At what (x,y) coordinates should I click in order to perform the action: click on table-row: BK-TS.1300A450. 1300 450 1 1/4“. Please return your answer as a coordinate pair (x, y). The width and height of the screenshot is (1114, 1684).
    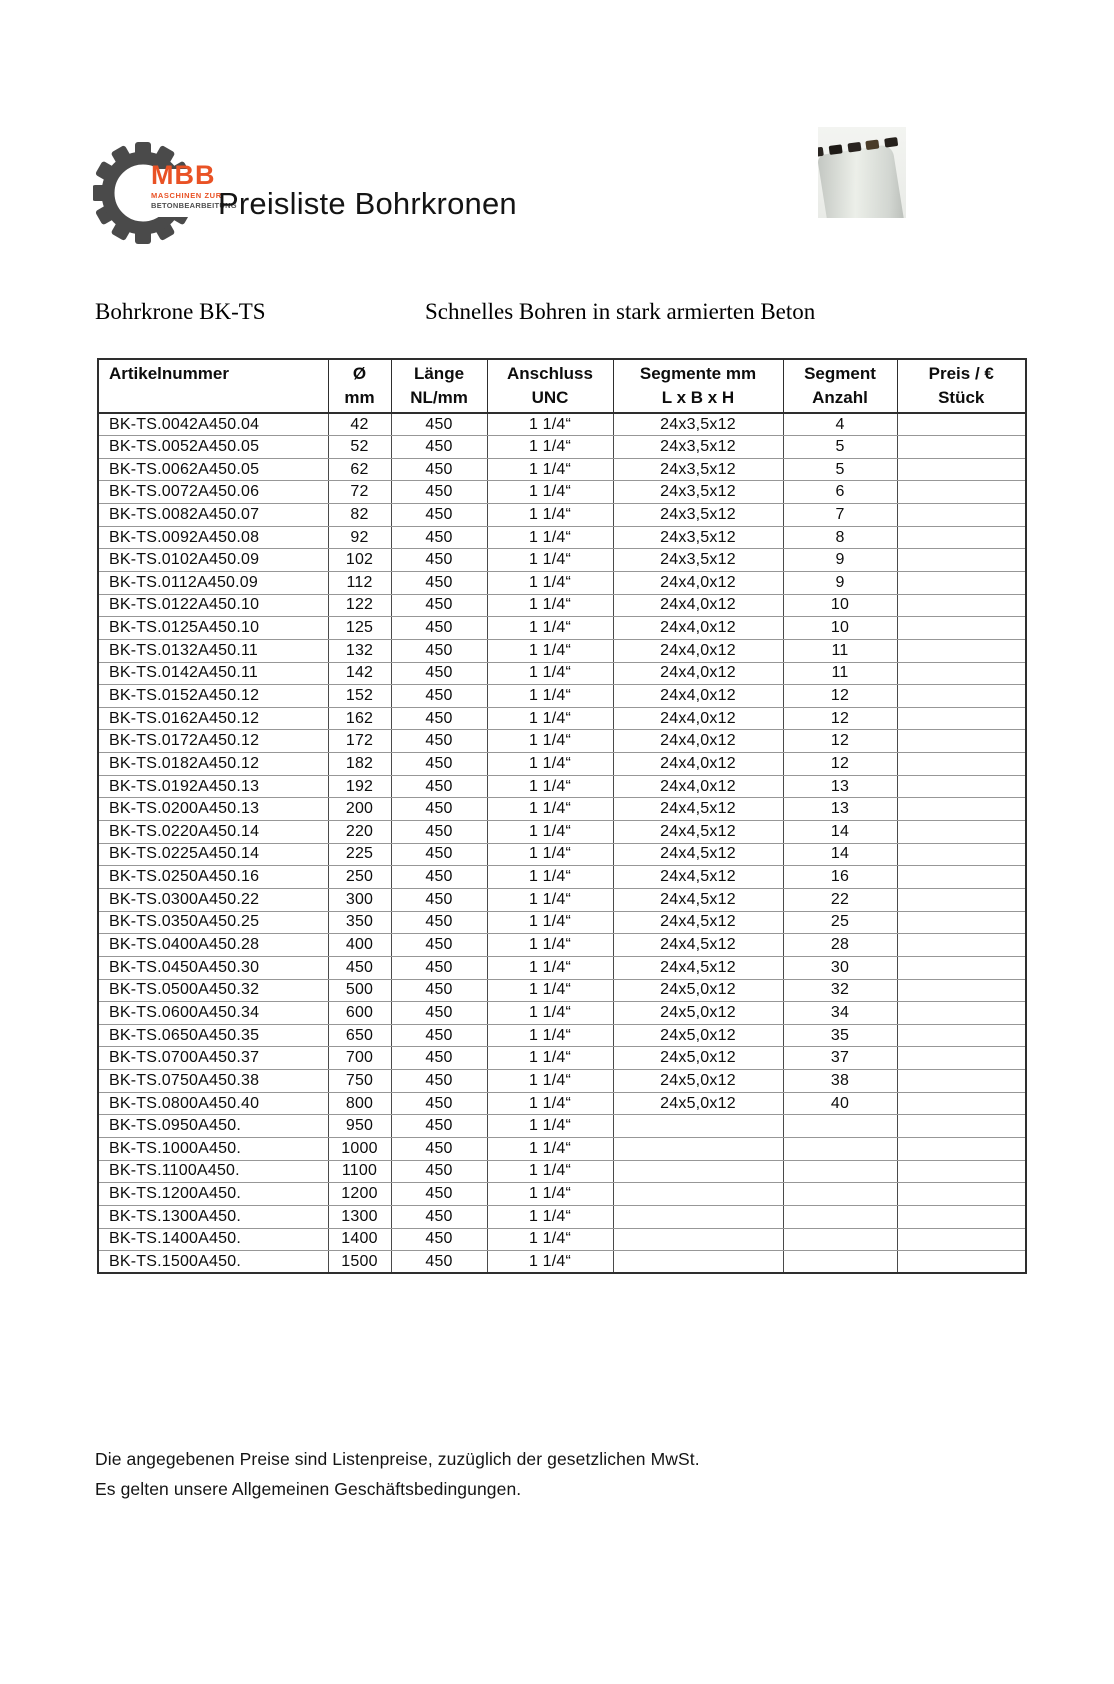
    Looking at the image, I should click on (562, 1216).